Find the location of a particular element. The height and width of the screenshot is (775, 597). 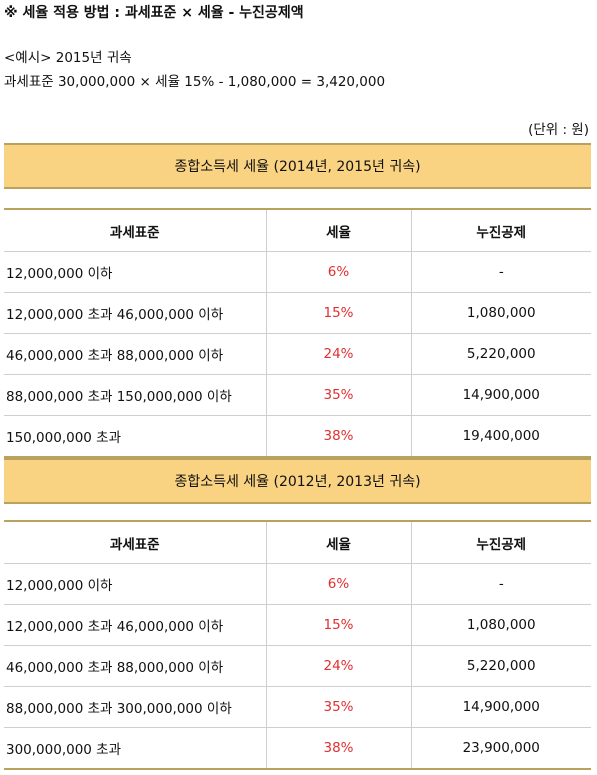

table-row: 300,000,000 초과 38% 23,900,000 is located at coordinates (297, 748).